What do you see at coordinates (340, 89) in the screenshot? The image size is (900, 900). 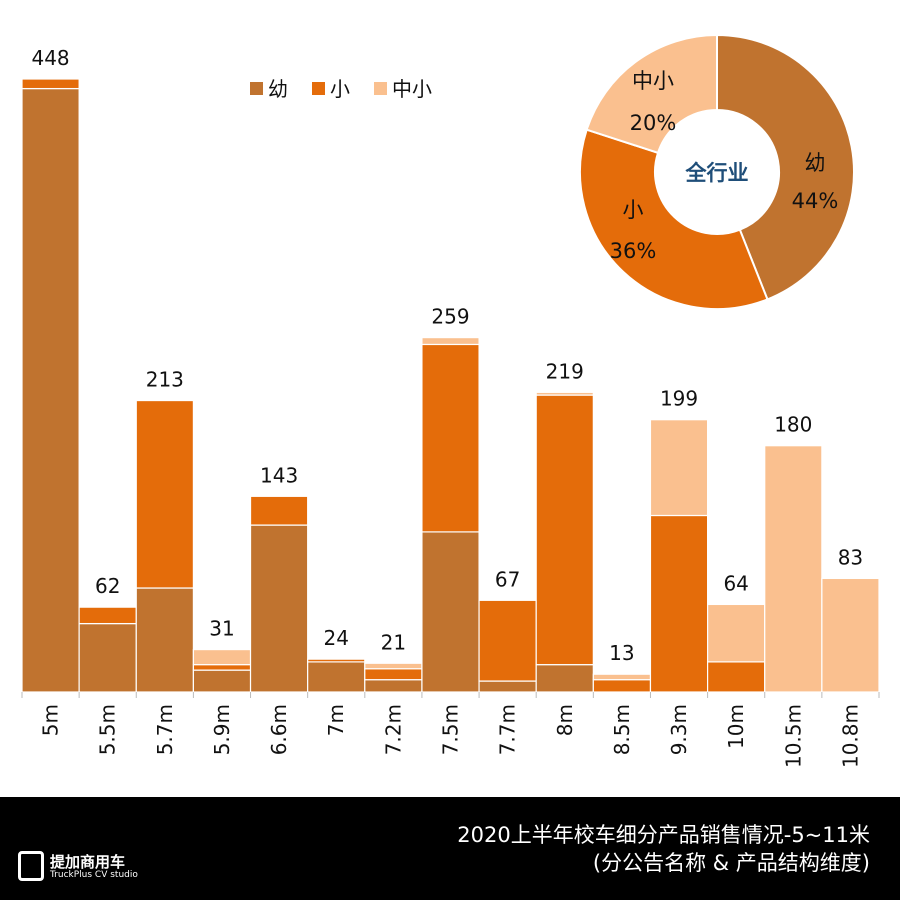 I see `legend-label: 小` at bounding box center [340, 89].